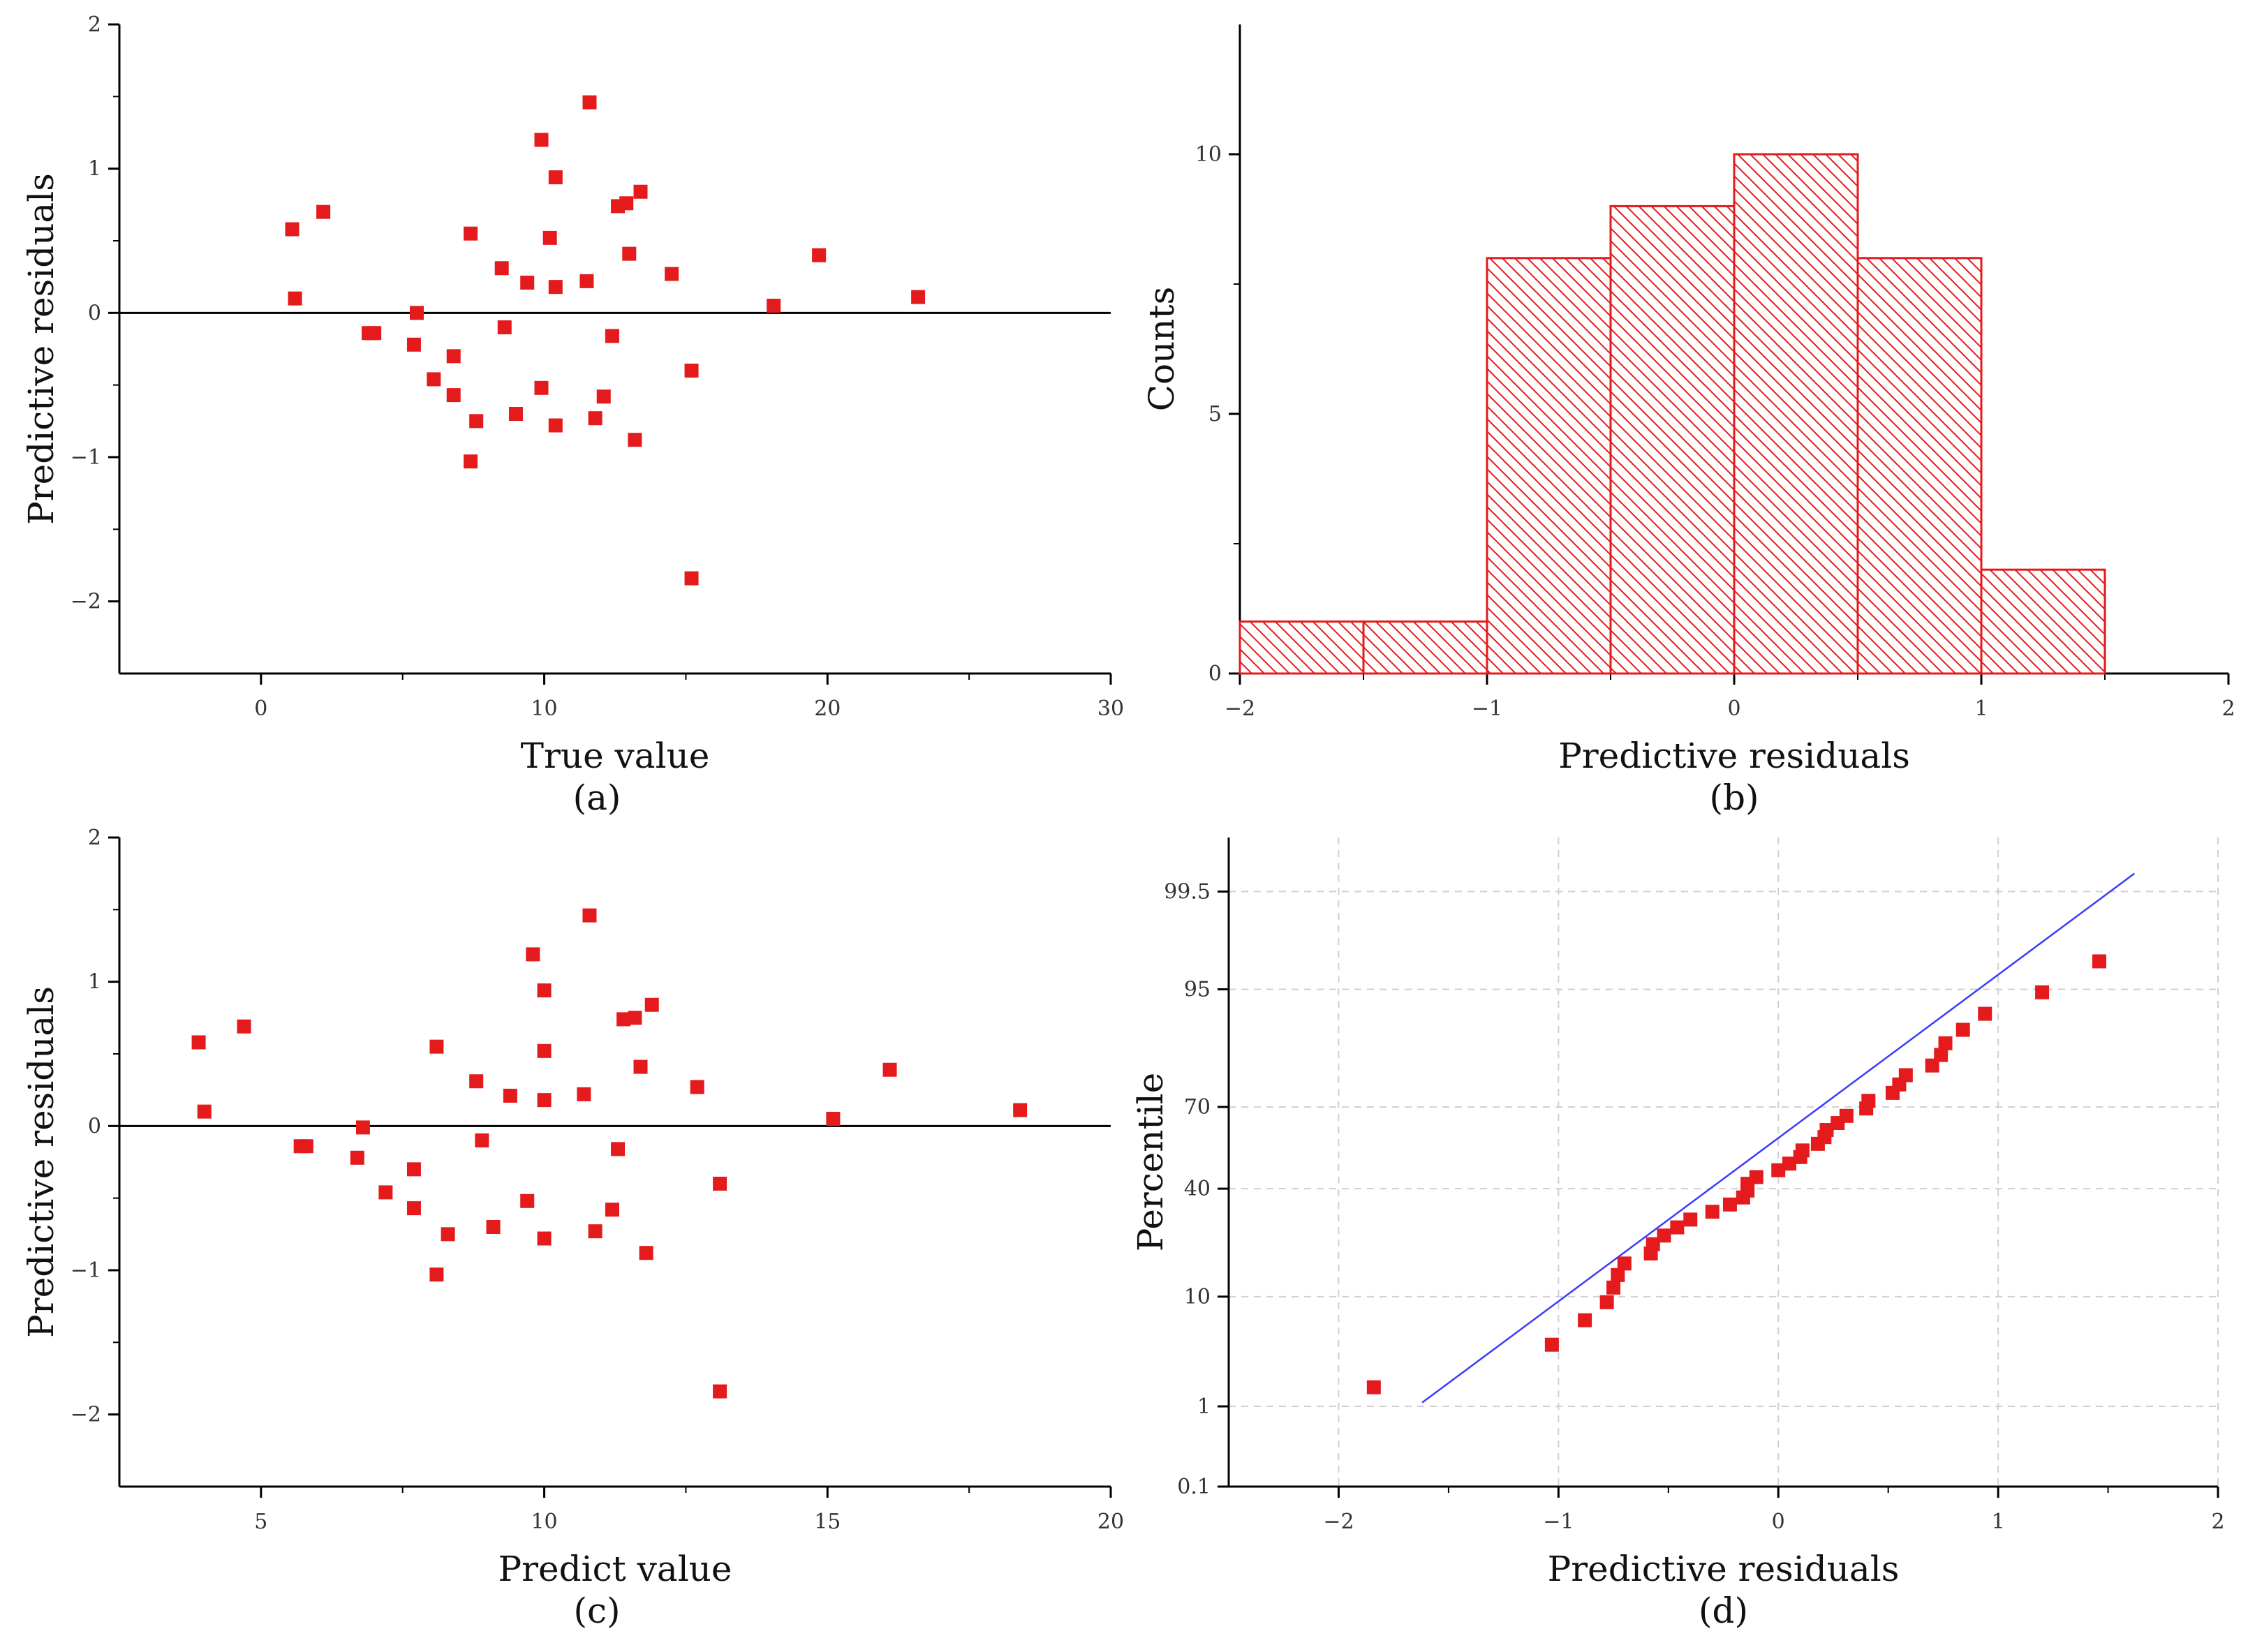 The image size is (2248, 1652). What do you see at coordinates (597, 798) in the screenshot?
I see `panel-label: (a)` at bounding box center [597, 798].